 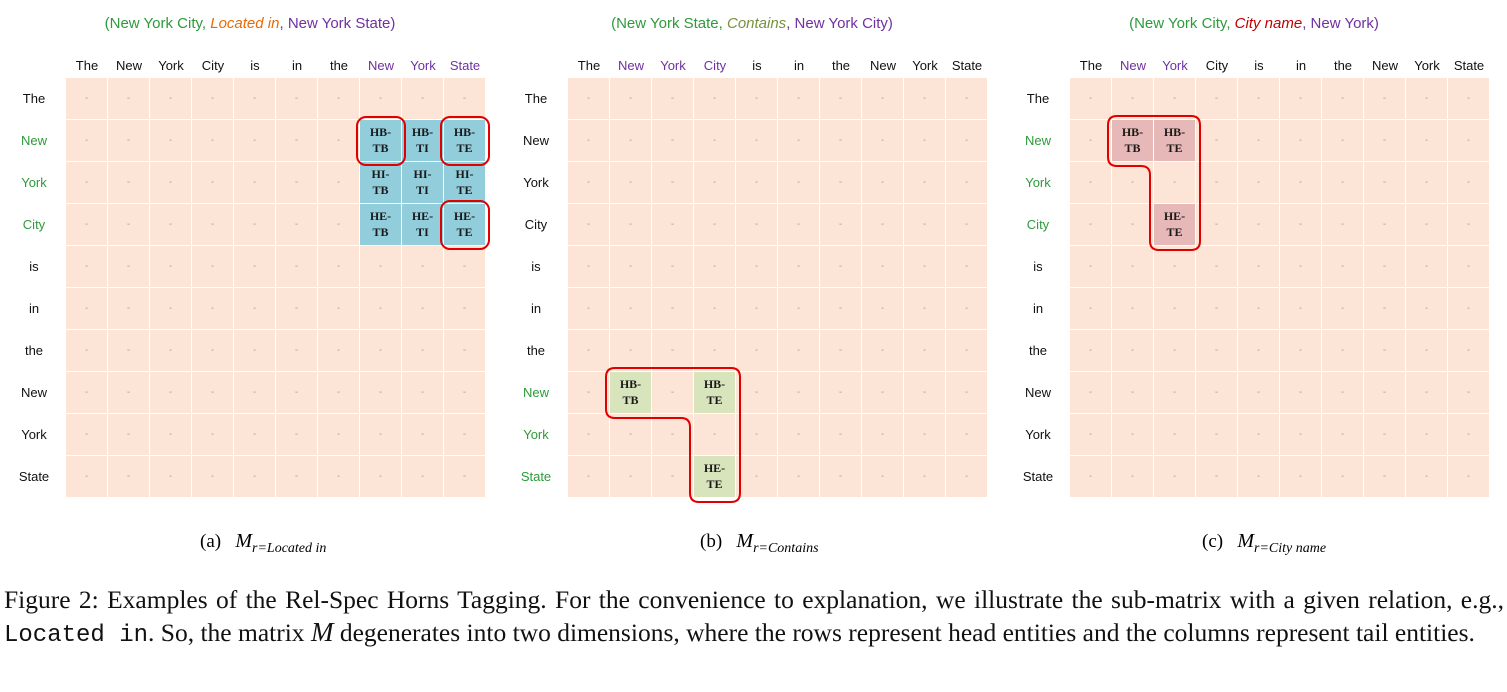 I want to click on matrix-subscript: r=Contains, so click(x=786, y=548).